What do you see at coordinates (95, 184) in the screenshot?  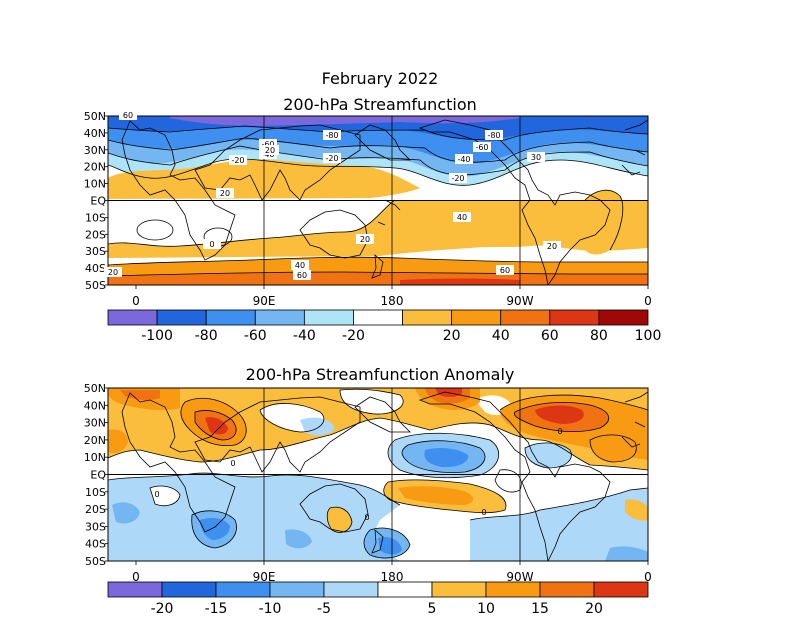 I see `lat-label: 10N` at bounding box center [95, 184].